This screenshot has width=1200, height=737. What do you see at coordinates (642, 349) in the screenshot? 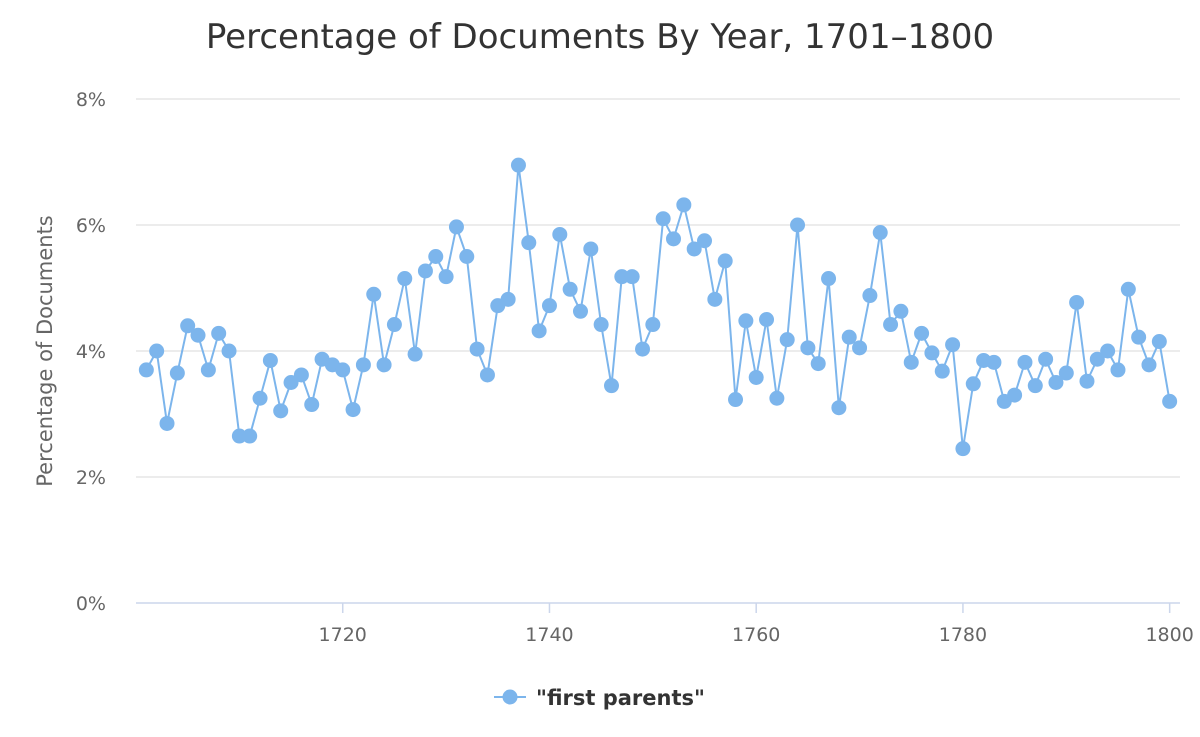
I see `data-point: 1749: 4.03%` at bounding box center [642, 349].